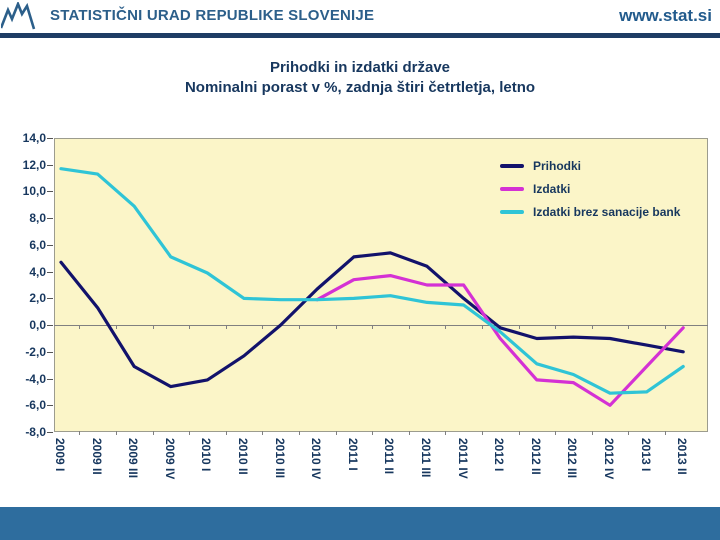 The height and width of the screenshot is (540, 720). What do you see at coordinates (426, 458) in the screenshot?
I see `x-axis-label: 2011 III` at bounding box center [426, 458].